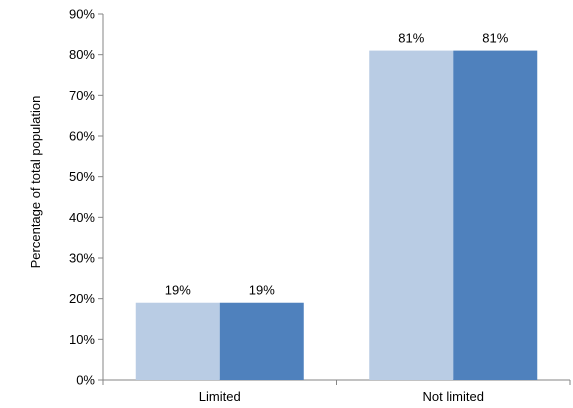 The width and height of the screenshot is (573, 408). What do you see at coordinates (82, 258) in the screenshot?
I see `y-tick-label: 30%` at bounding box center [82, 258].